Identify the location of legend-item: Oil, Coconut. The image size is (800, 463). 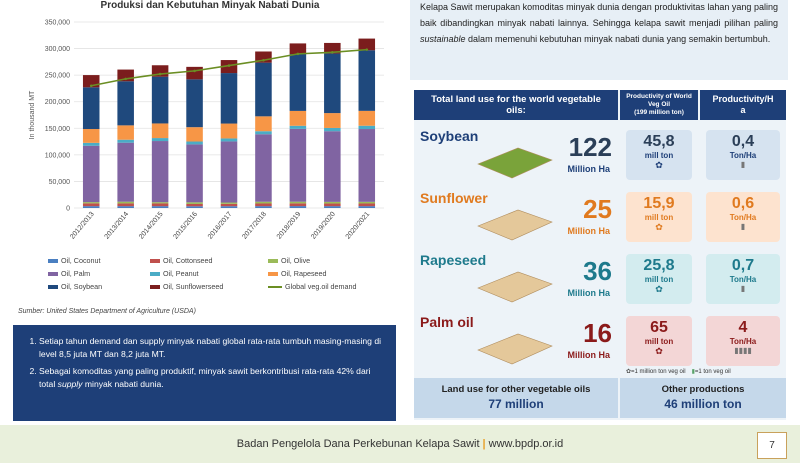
(99, 260).